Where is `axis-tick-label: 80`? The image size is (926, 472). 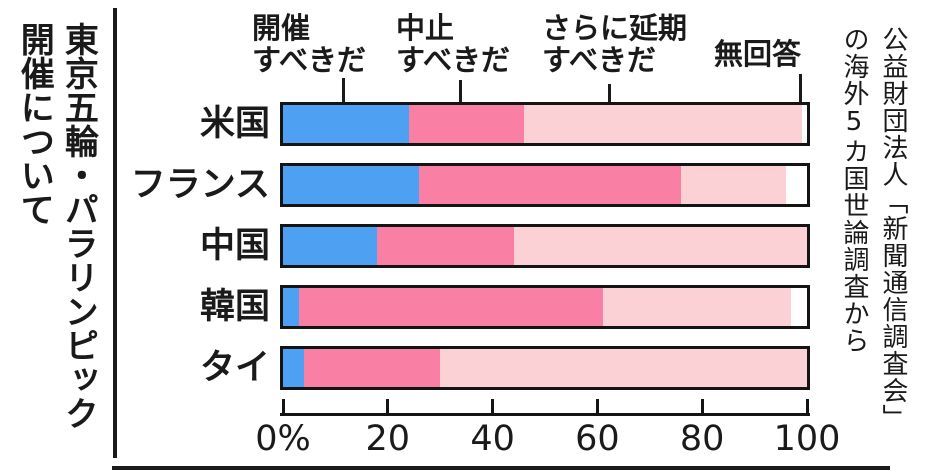 axis-tick-label: 80 is located at coordinates (702, 439).